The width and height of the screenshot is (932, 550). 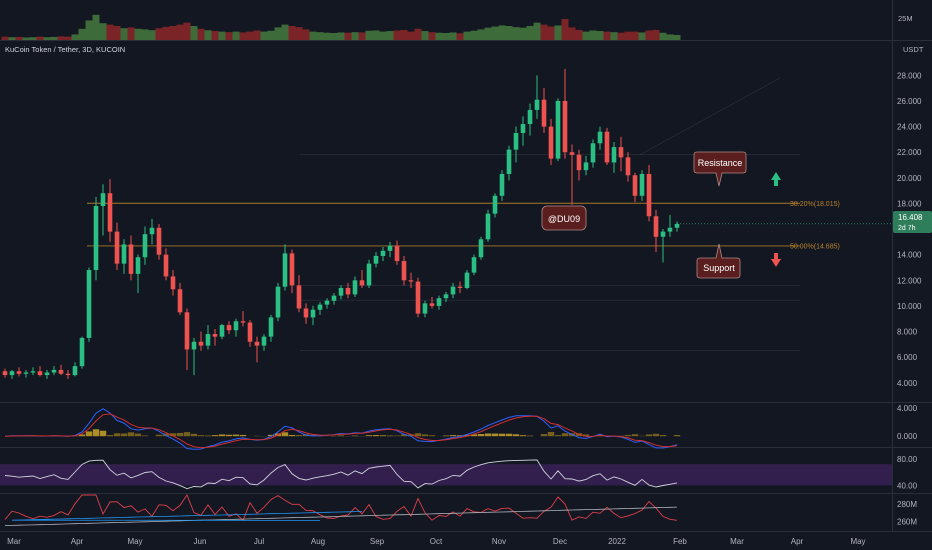 I want to click on x-tick-label: Mar, so click(x=737, y=541).